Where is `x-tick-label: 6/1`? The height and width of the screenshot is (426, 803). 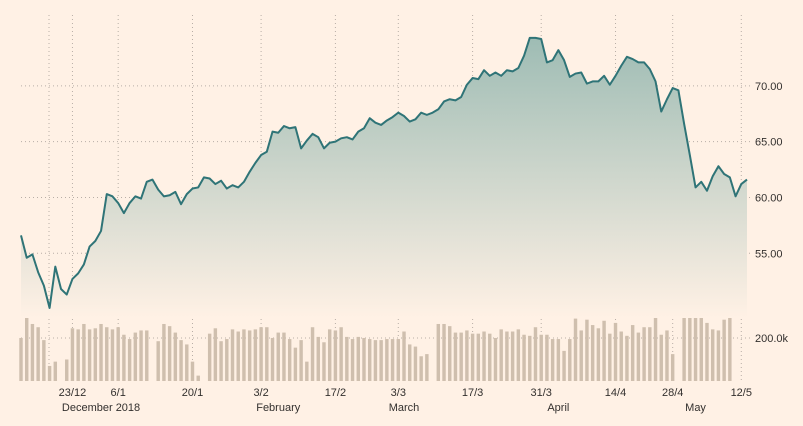
x-tick-label: 6/1 is located at coordinates (118, 393).